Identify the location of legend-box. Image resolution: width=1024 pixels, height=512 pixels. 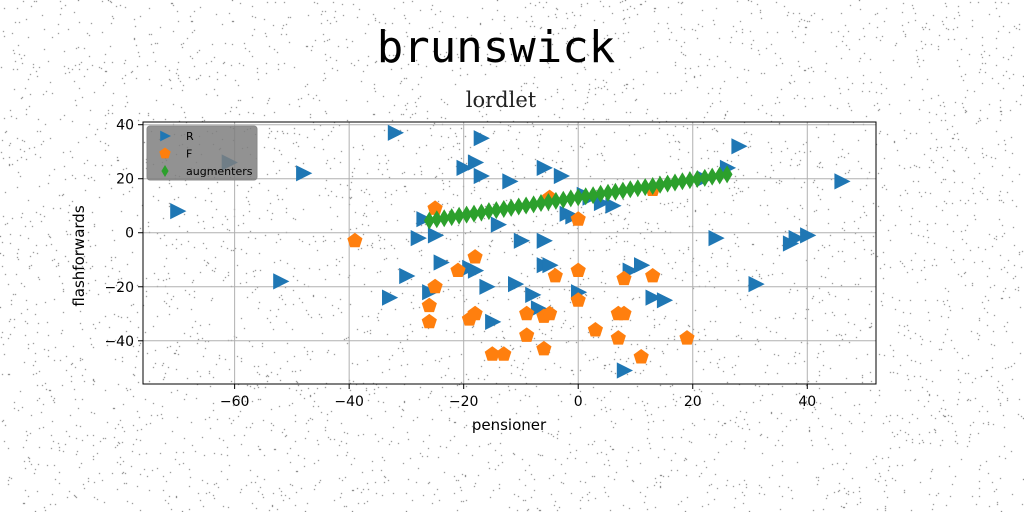
(202, 153).